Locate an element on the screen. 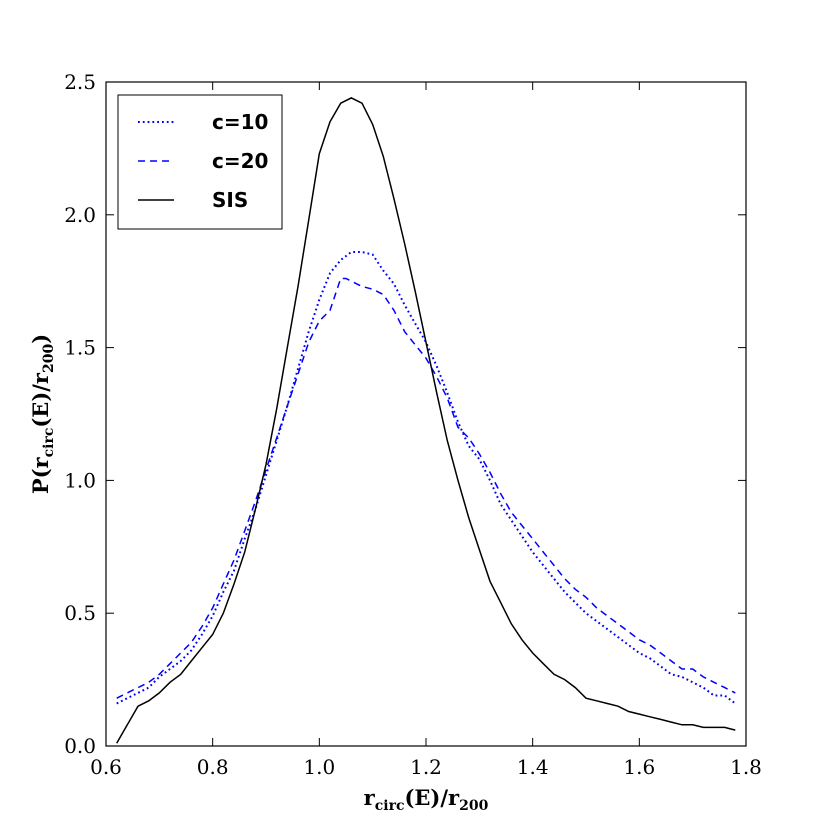  legend-label-sis: SIS is located at coordinates (230, 200).